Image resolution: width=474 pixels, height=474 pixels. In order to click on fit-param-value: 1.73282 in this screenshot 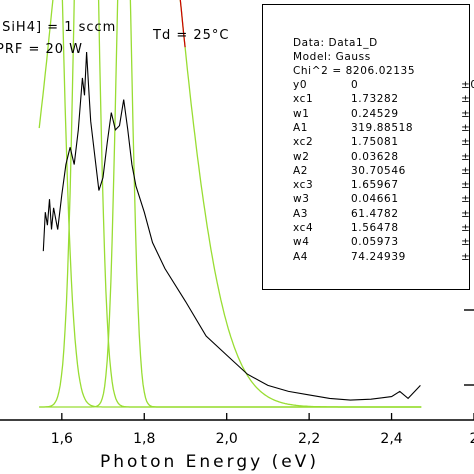, I will do `click(375, 99)`.